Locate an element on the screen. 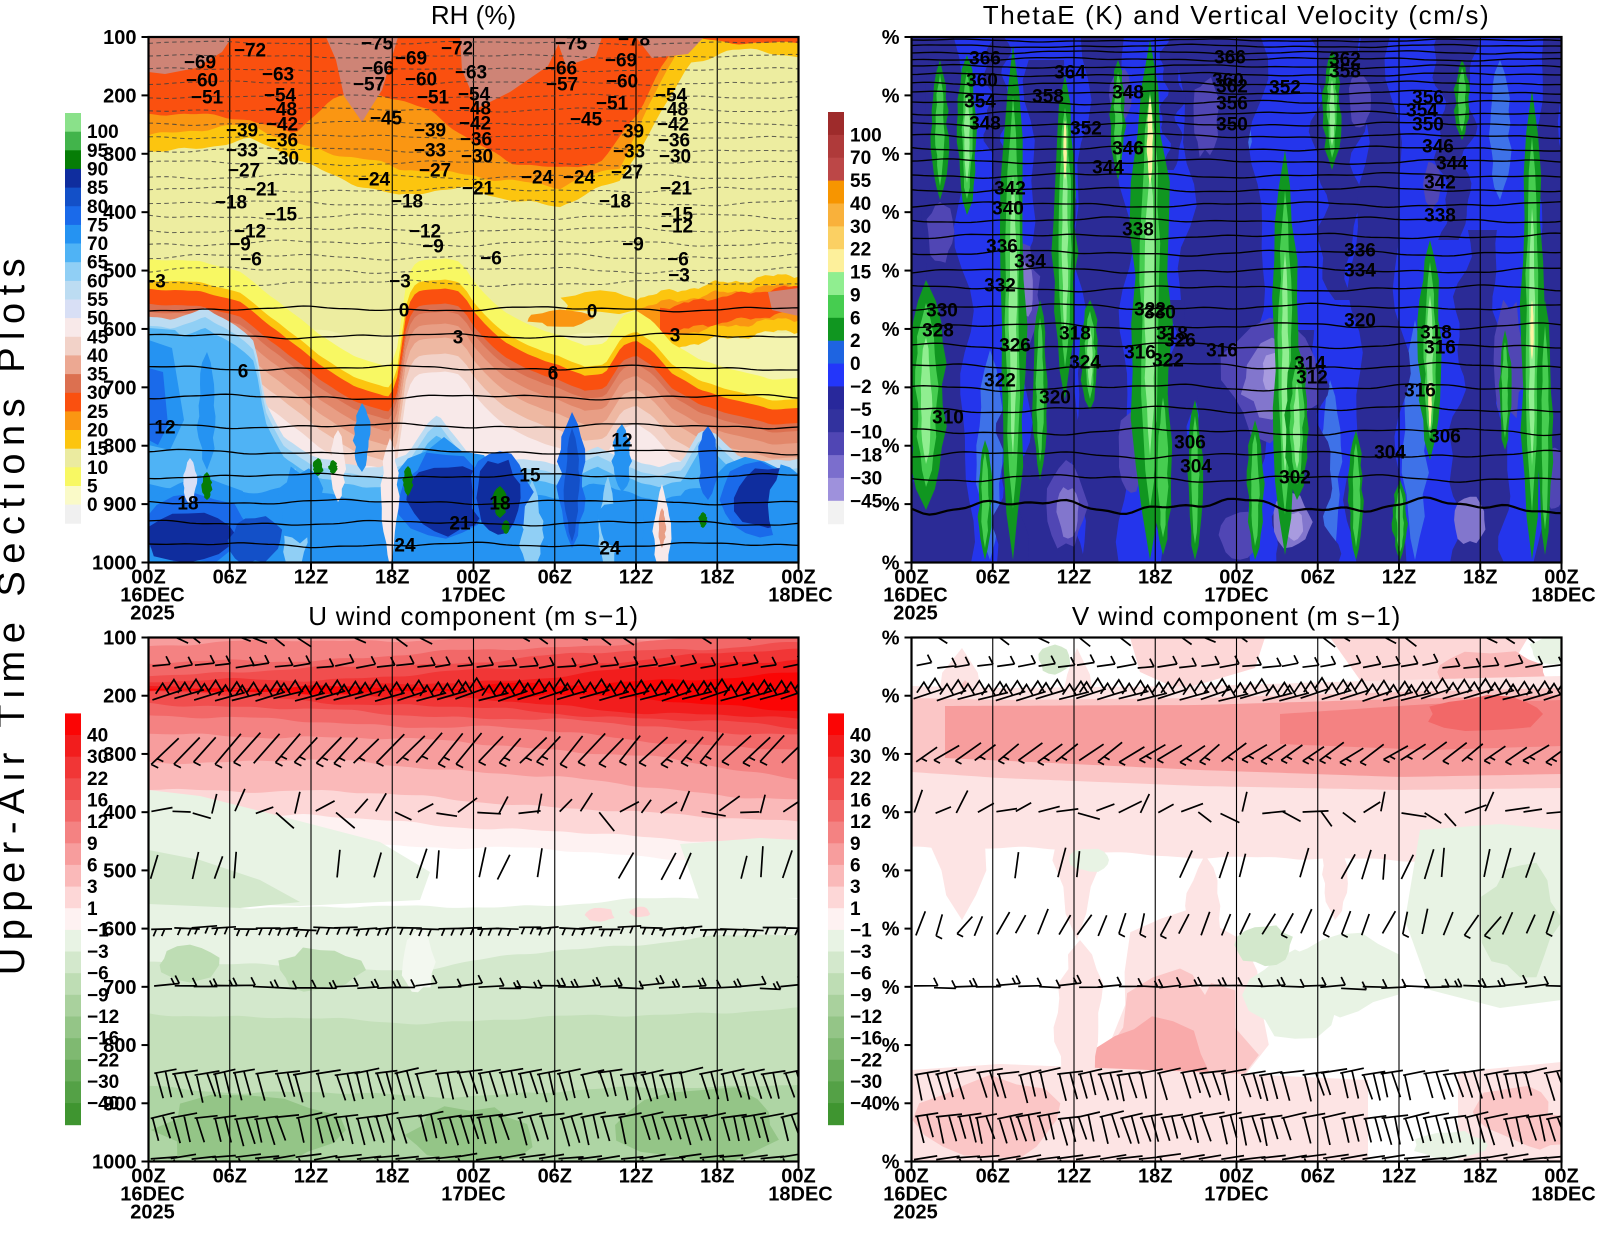 The width and height of the screenshot is (1600, 1236). svg-text: 18Z is located at coordinates (1155, 578).